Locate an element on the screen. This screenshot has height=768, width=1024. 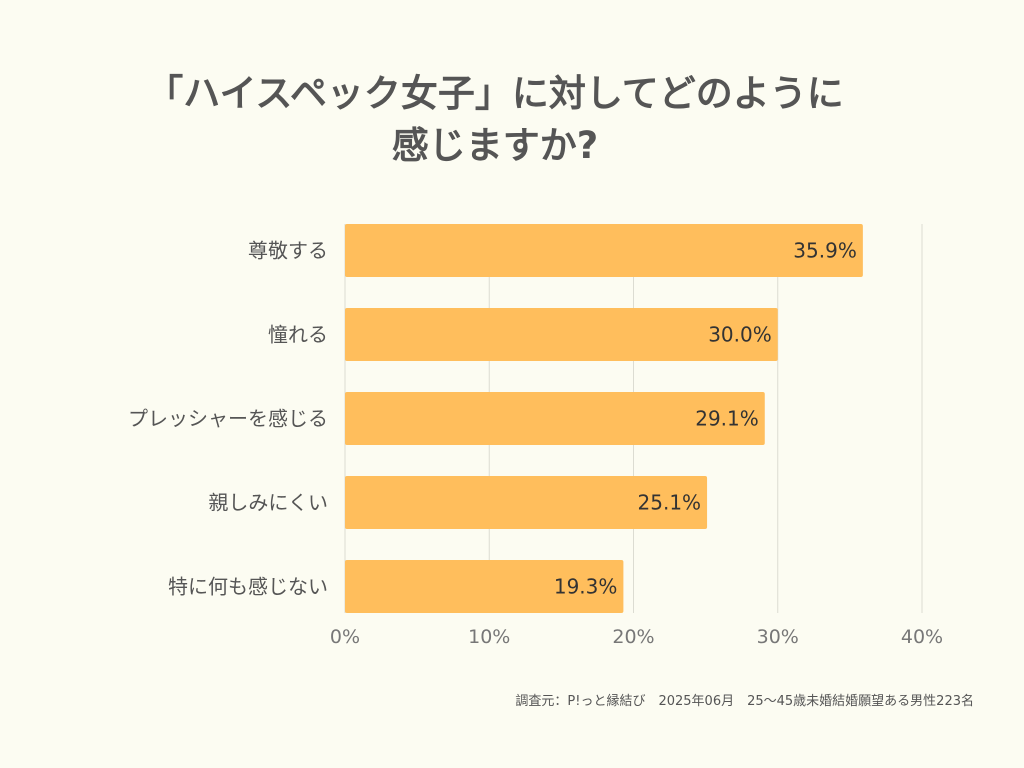
data-label: 25.1% is located at coordinates (670, 503).